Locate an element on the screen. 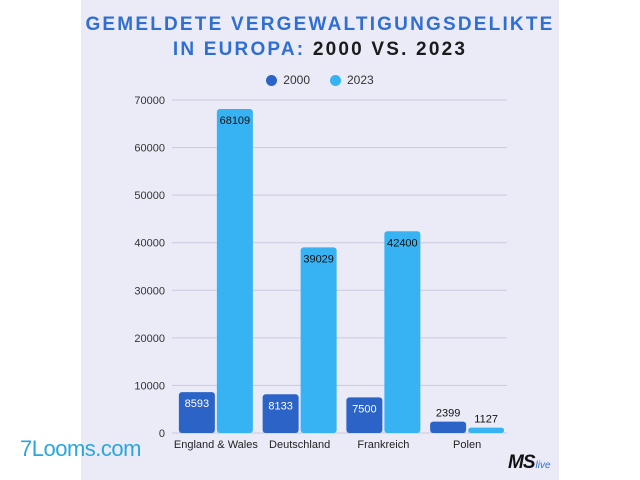 The image size is (640, 480). data-label: 1127 is located at coordinates (486, 420).